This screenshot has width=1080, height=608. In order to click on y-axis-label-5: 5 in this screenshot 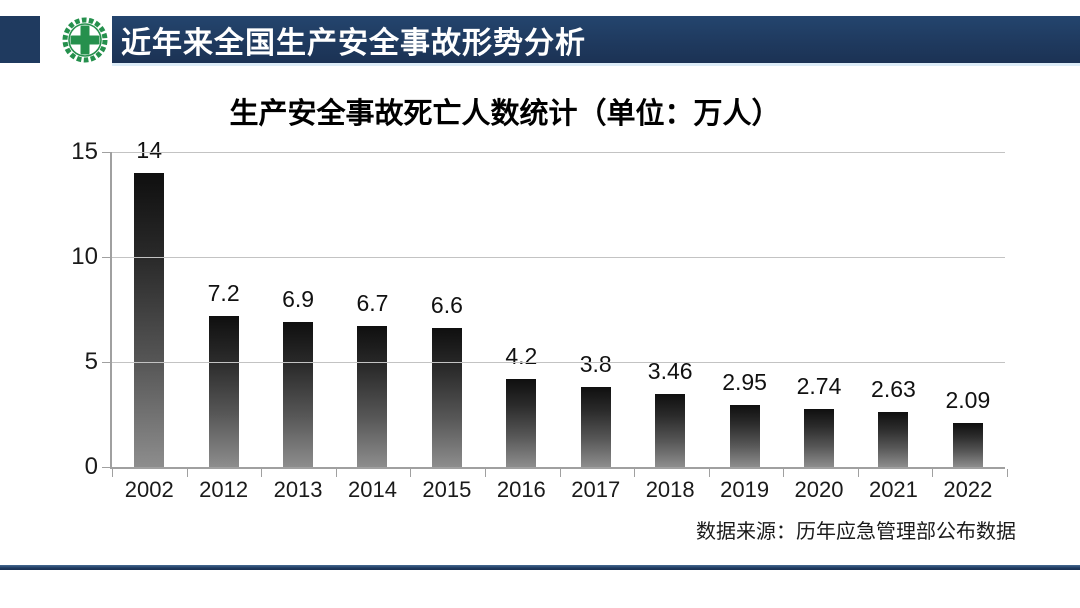, I will do `click(91, 361)`.